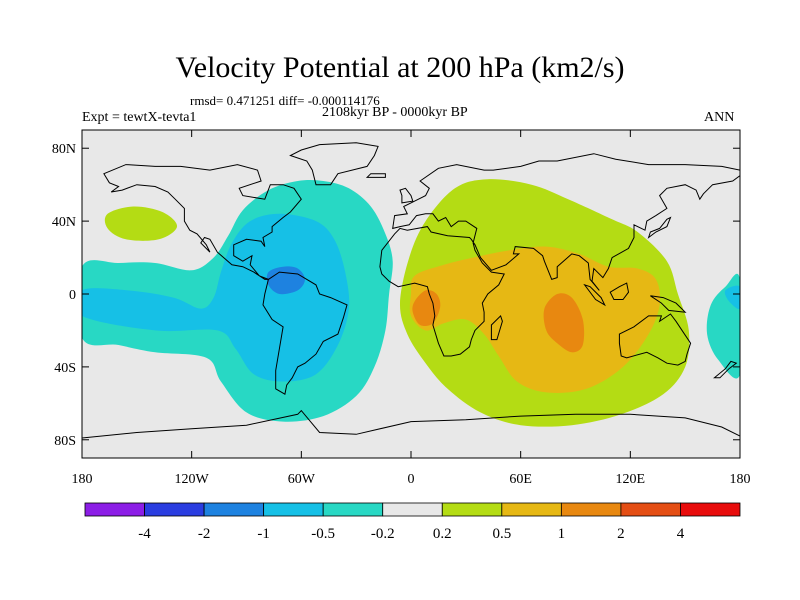  What do you see at coordinates (65, 368) in the screenshot?
I see `y-tick-label: 40S` at bounding box center [65, 368].